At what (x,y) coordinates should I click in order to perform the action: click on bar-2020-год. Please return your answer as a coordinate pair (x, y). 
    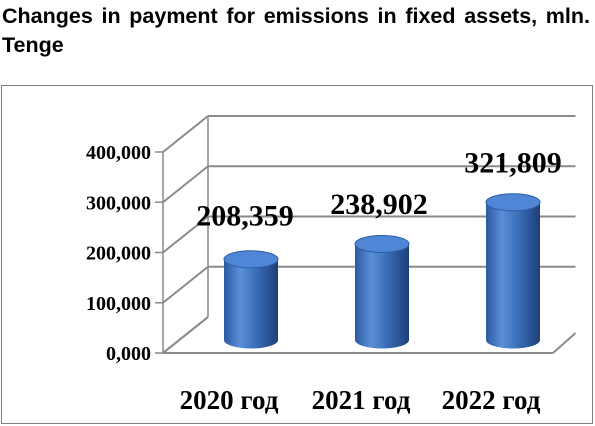
    Looking at the image, I should click on (251, 299).